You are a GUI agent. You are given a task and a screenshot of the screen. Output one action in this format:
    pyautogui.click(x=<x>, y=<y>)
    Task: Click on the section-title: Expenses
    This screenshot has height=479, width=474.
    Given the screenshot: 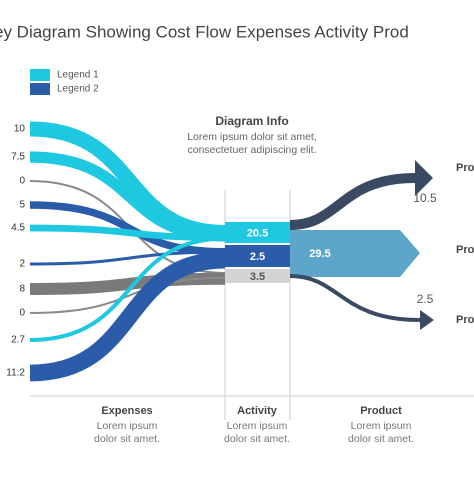 What is the action you would take?
    pyautogui.click(x=126, y=411)
    